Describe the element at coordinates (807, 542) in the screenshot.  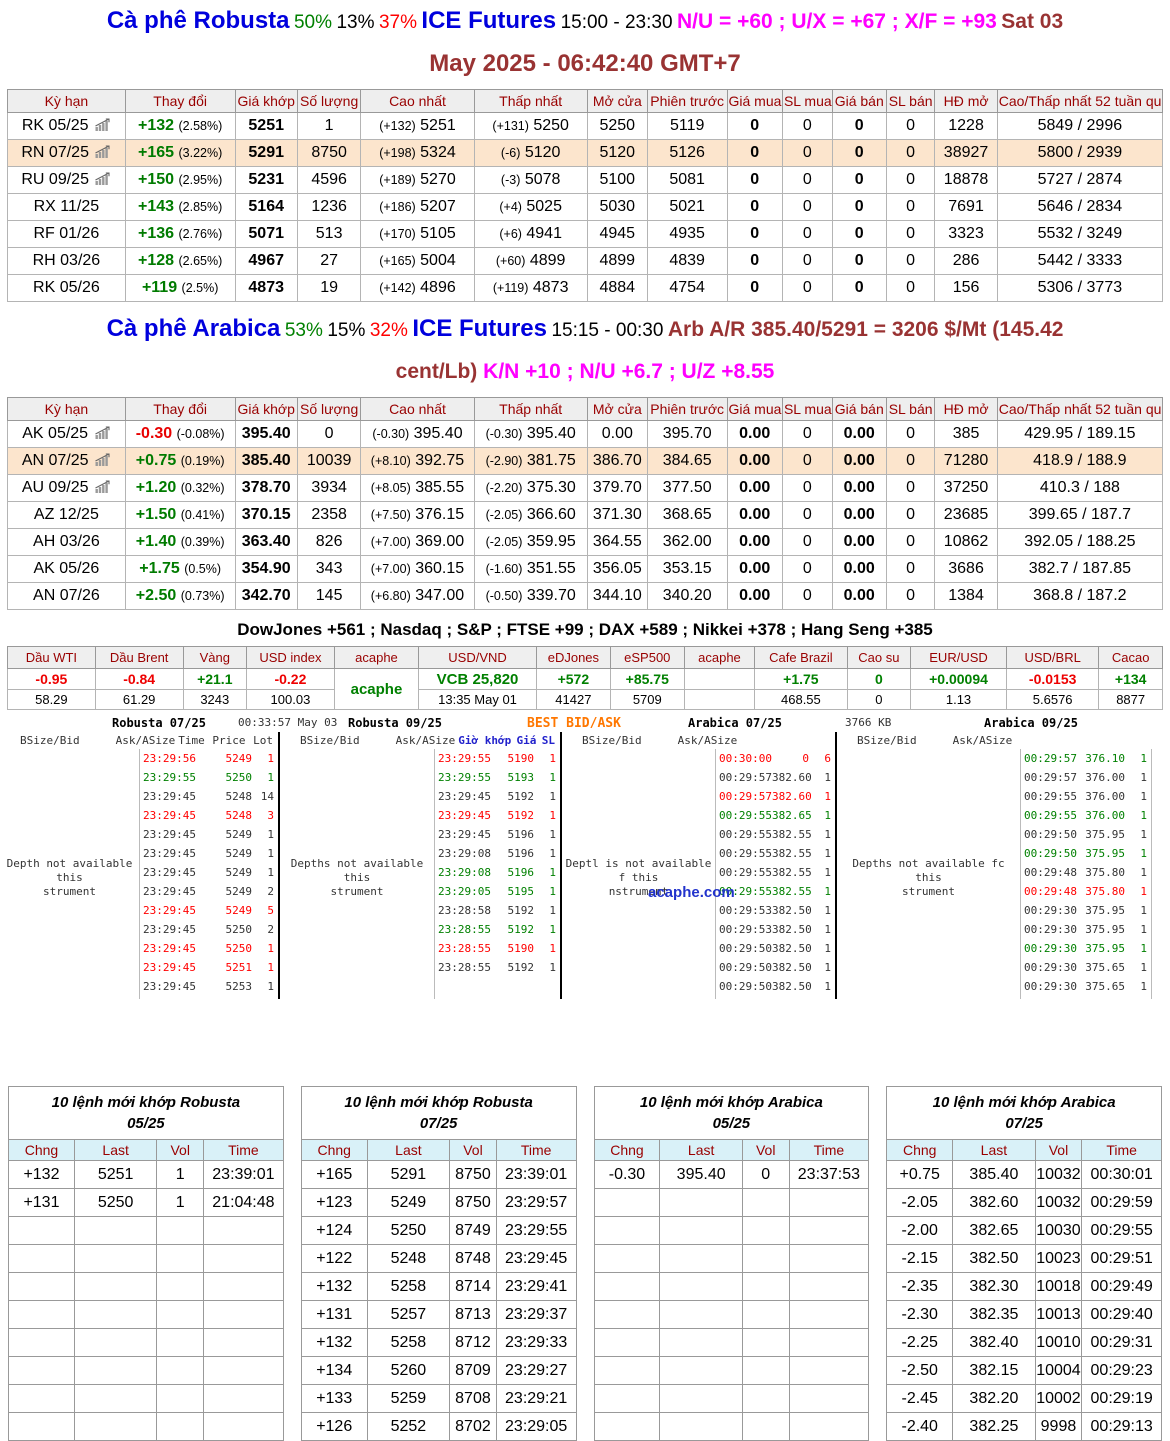
I see `bid-size-cell: 0` at that location.